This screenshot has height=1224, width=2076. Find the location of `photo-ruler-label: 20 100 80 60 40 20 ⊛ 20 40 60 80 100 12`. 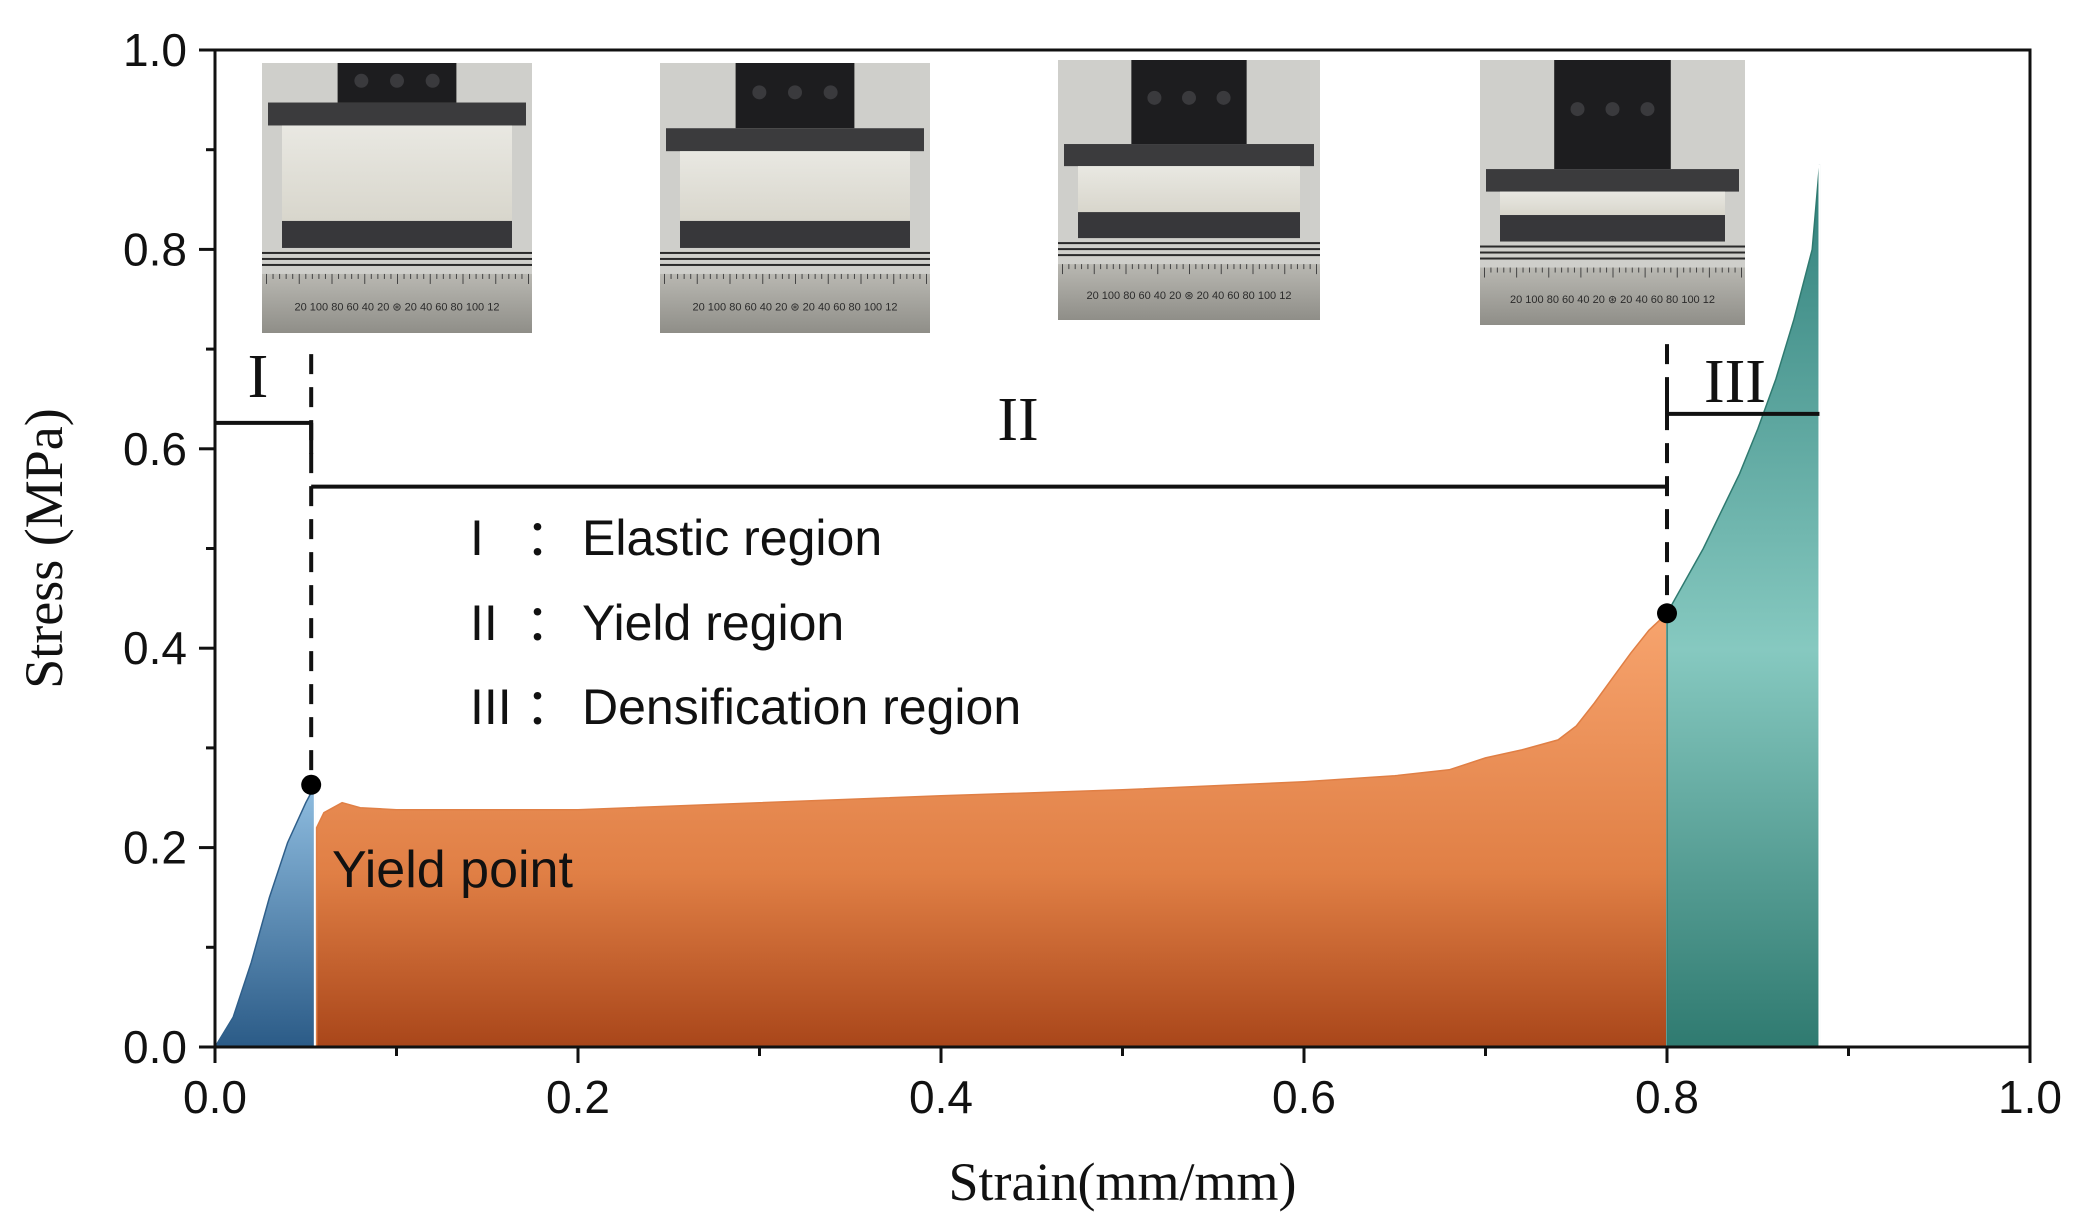

photo-ruler-label: 20 100 80 60 40 20 ⊛ 20 40 60 80 100 12 is located at coordinates (397, 308).